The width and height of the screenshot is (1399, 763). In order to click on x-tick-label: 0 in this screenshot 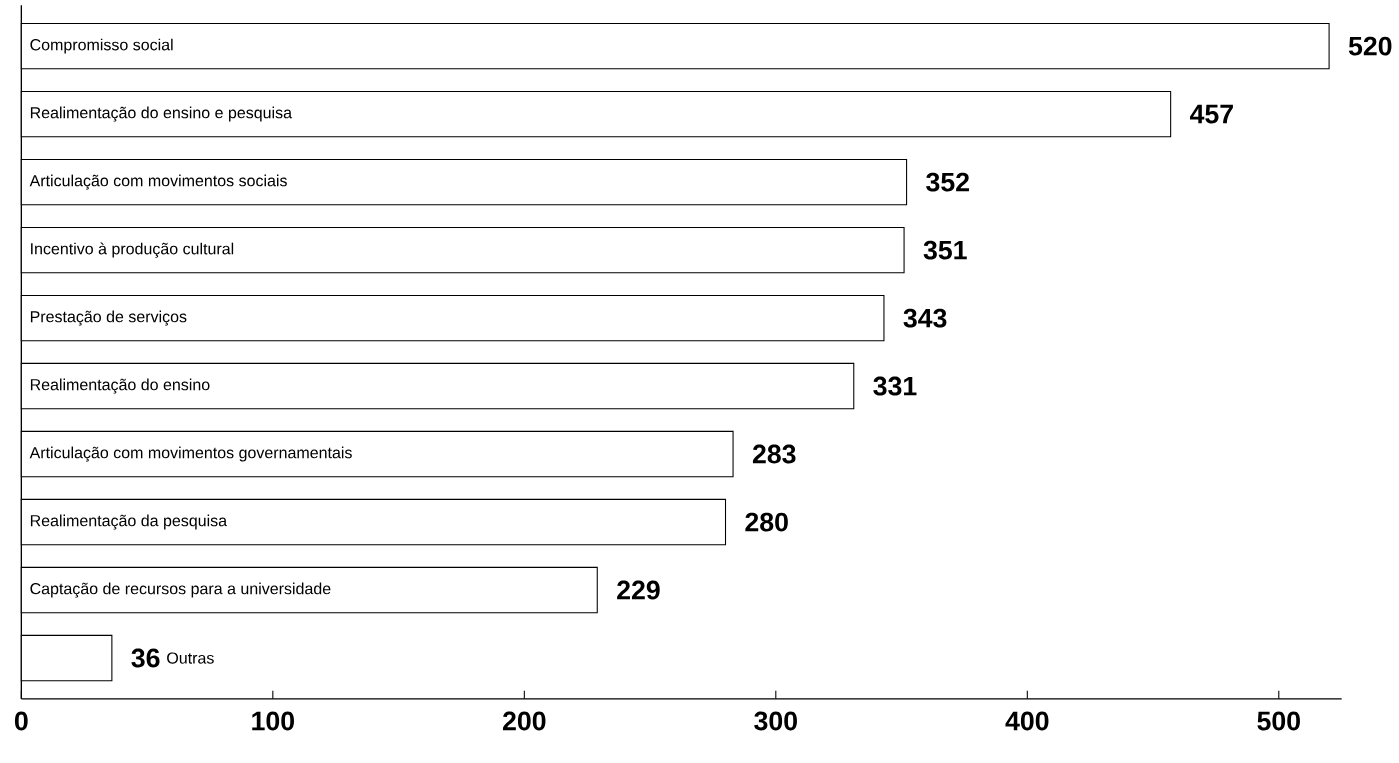, I will do `click(21, 721)`.